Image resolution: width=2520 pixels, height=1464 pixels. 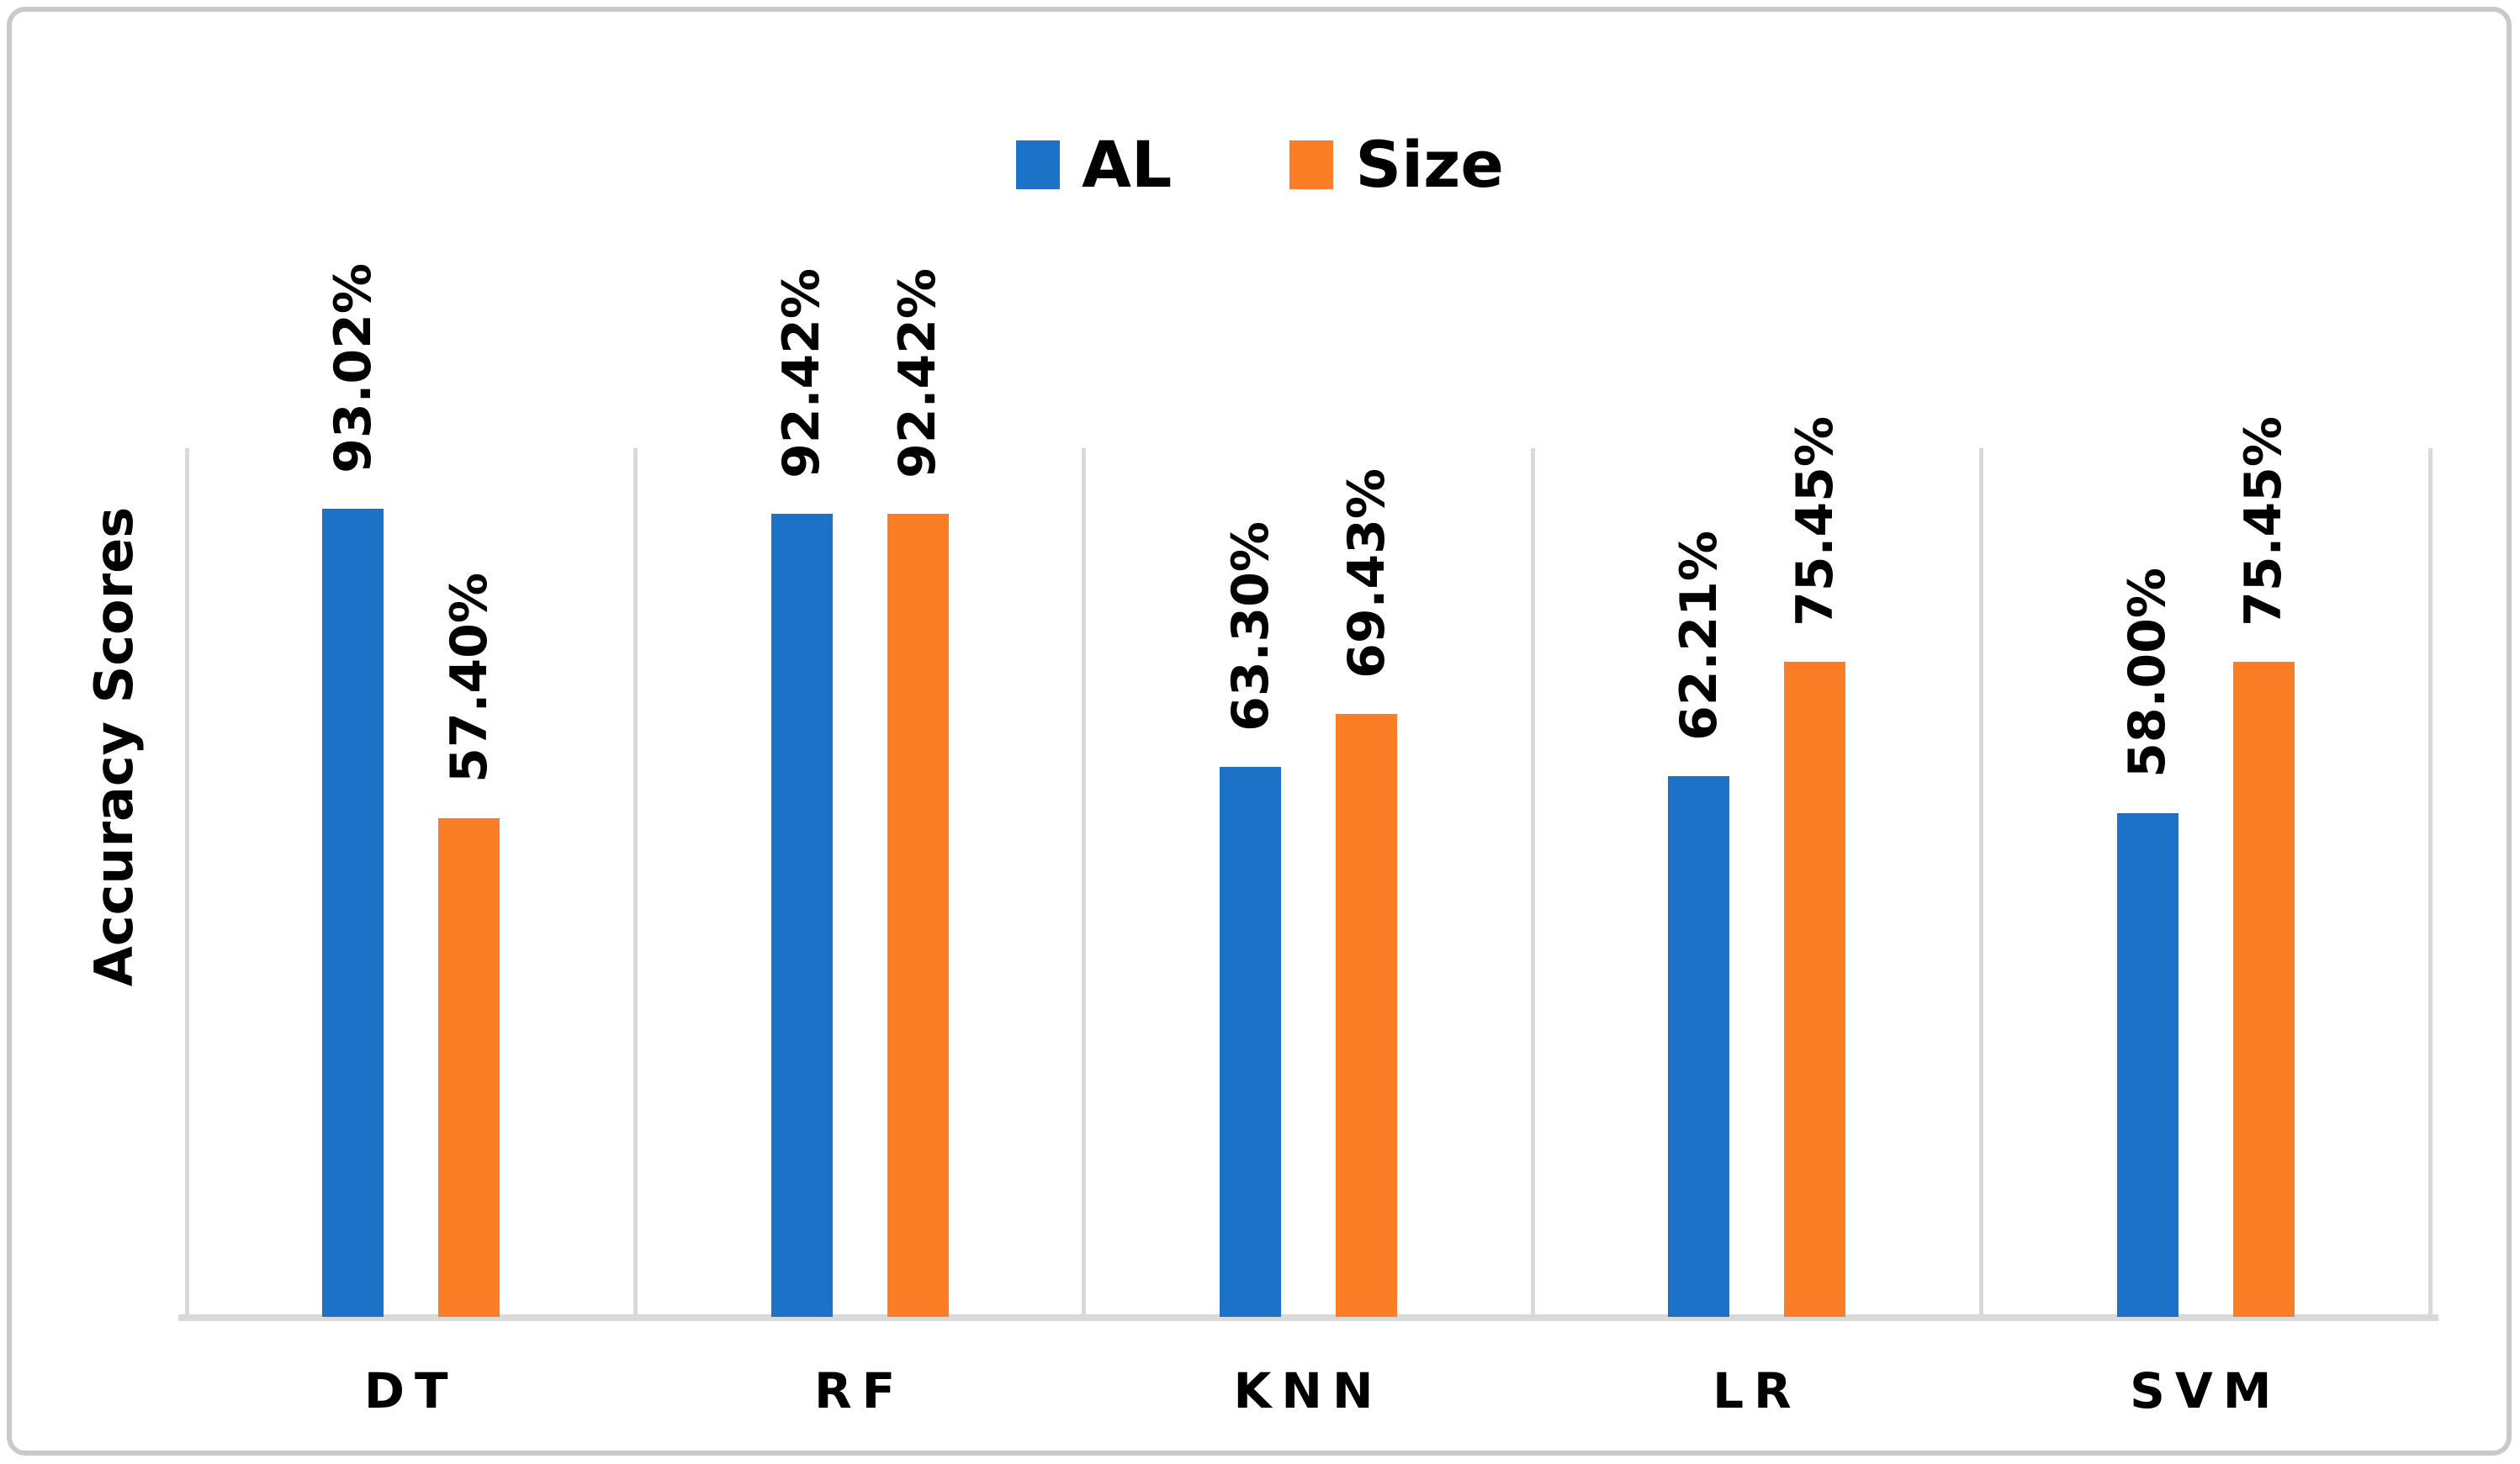 What do you see at coordinates (1311, 164) in the screenshot?
I see `legend-swatch-size` at bounding box center [1311, 164].